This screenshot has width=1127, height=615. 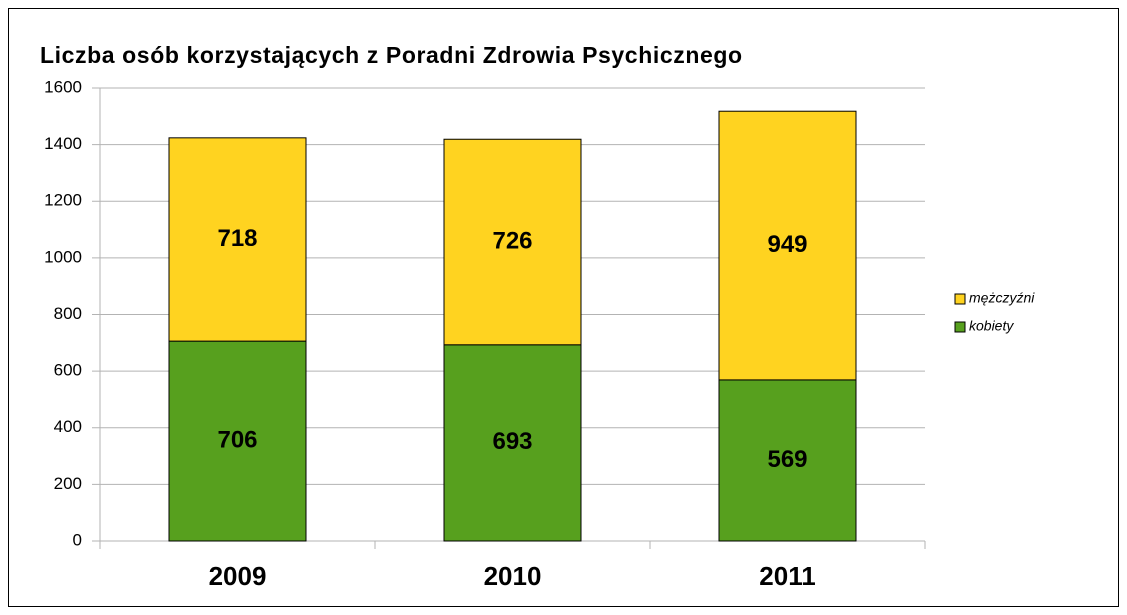 I want to click on y-tick-label: 200, so click(x=68, y=483).